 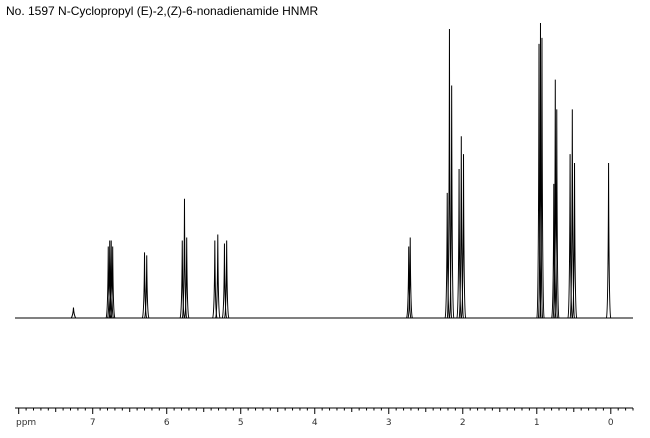 What do you see at coordinates (93, 423) in the screenshot?
I see `x-tick-label: 7` at bounding box center [93, 423].